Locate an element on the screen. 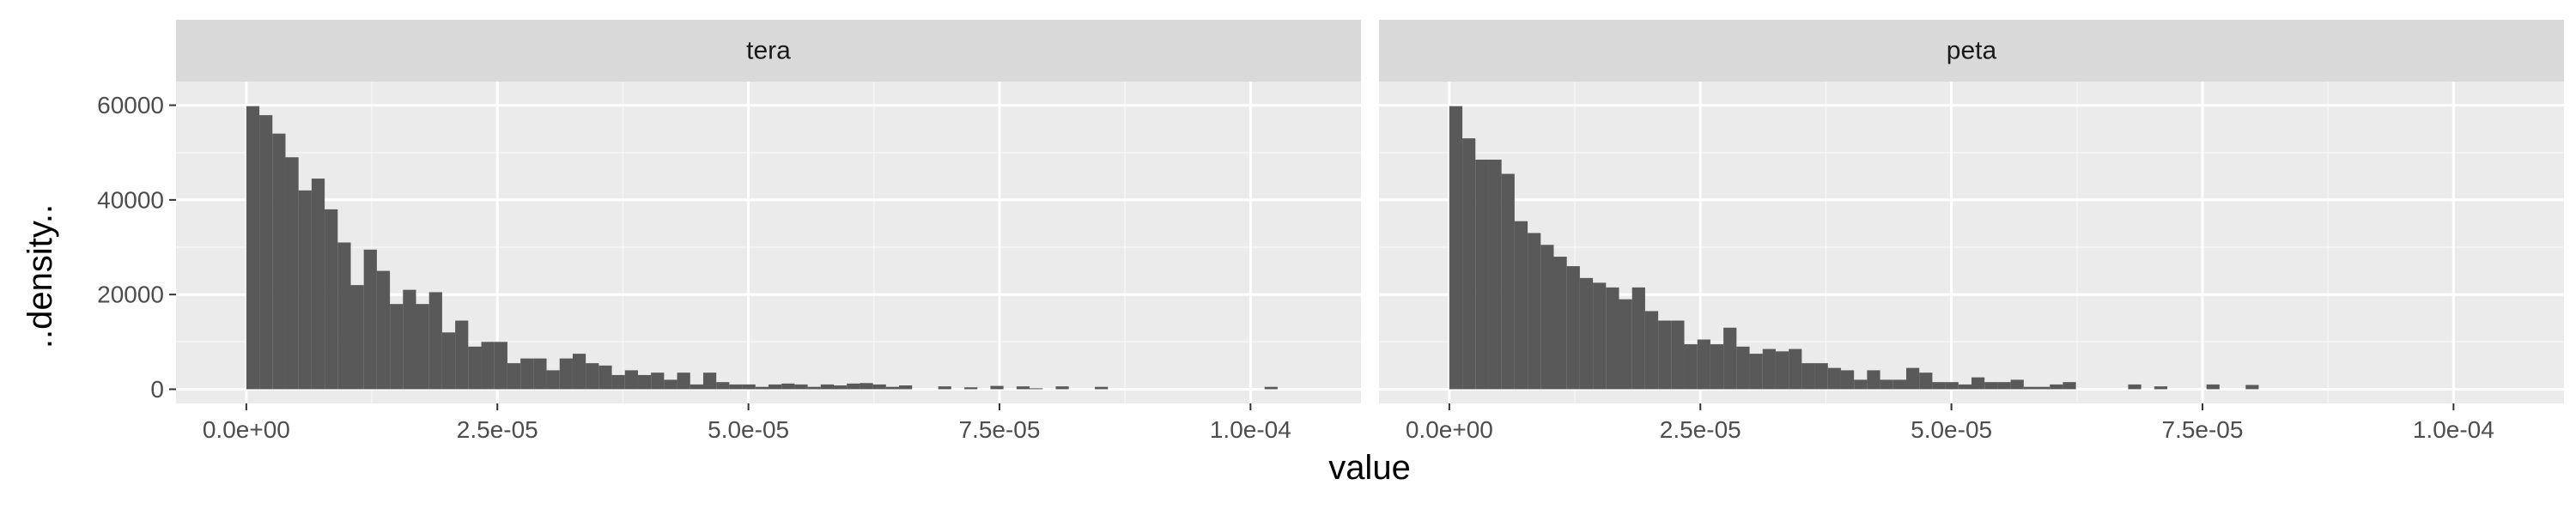 The height and width of the screenshot is (515, 2576). y-axis-title: ..density.. is located at coordinates (40, 276).